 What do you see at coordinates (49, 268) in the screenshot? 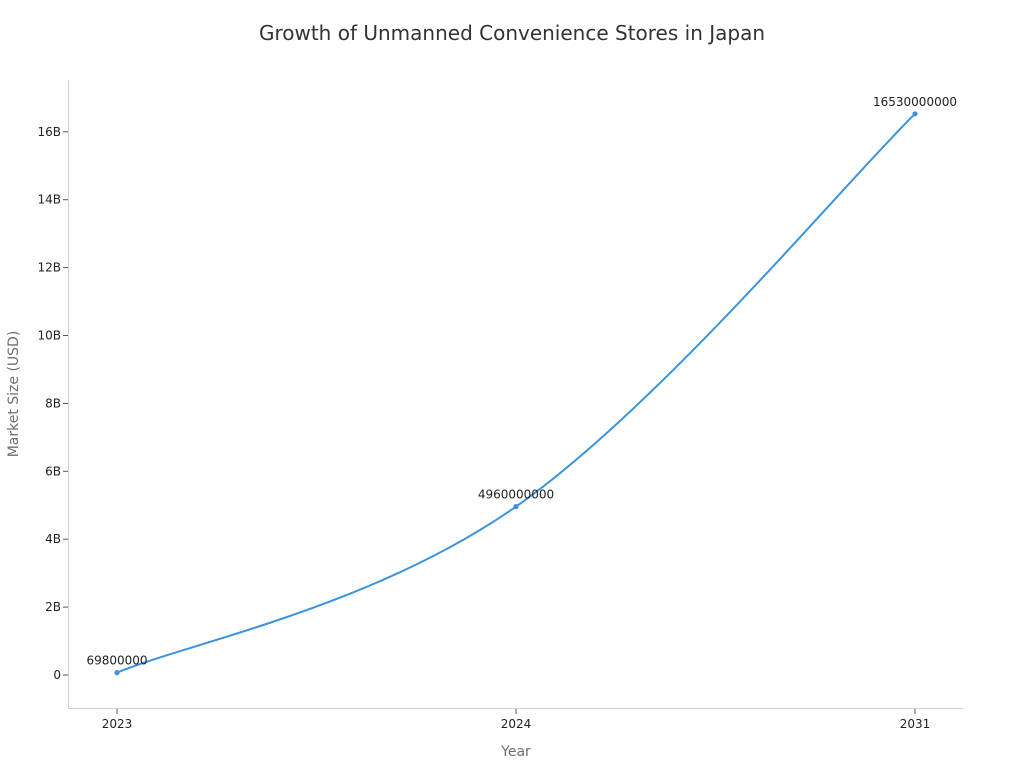
I see `y-tick-label: 12B` at bounding box center [49, 268].